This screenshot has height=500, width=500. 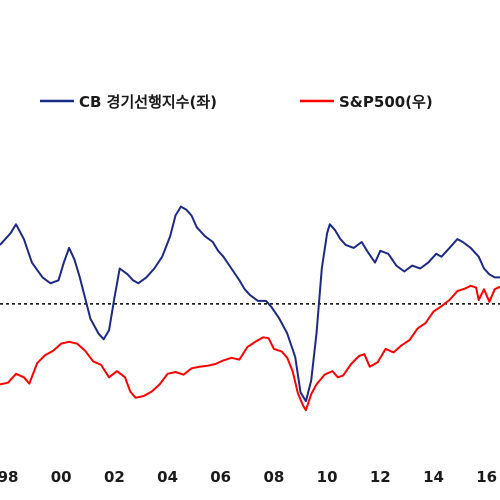 I want to click on x-tick-label: 04, so click(x=167, y=477).